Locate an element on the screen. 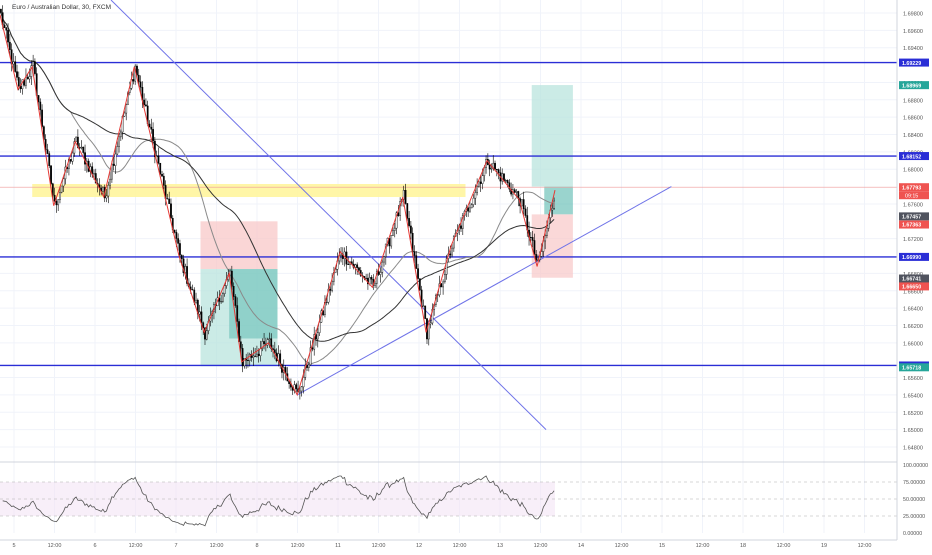 This screenshot has width=932, height=555. rsi-tick-label: 0.00000 is located at coordinates (912, 534).